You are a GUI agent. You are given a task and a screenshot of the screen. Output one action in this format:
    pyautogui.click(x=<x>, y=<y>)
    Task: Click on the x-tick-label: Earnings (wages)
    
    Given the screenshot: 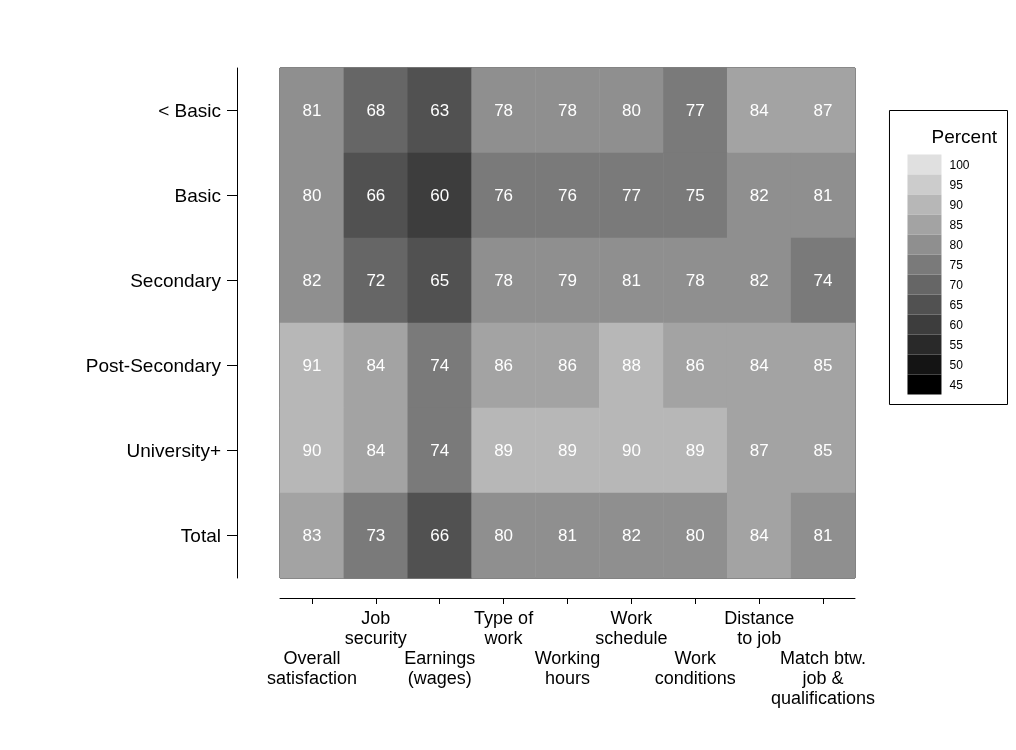 What is the action you would take?
    pyautogui.click(x=440, y=668)
    